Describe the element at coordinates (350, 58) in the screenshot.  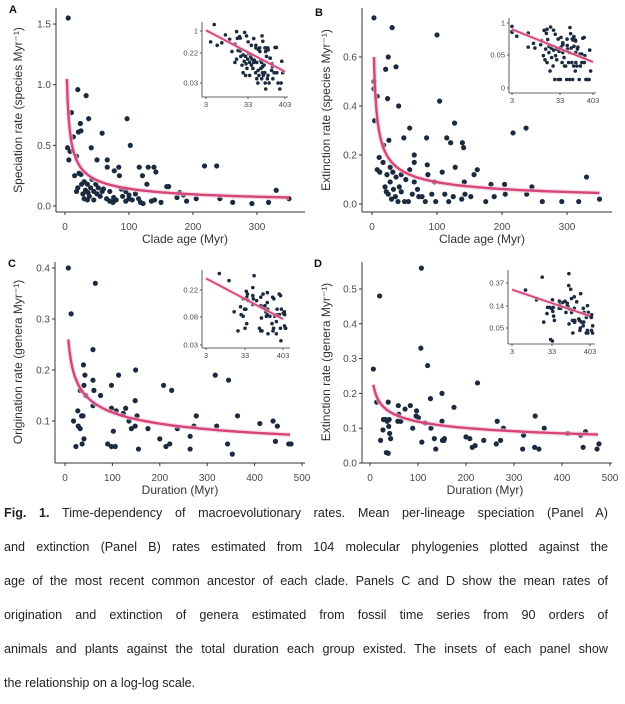
I see `y-tick-label: 0.6` at that location.